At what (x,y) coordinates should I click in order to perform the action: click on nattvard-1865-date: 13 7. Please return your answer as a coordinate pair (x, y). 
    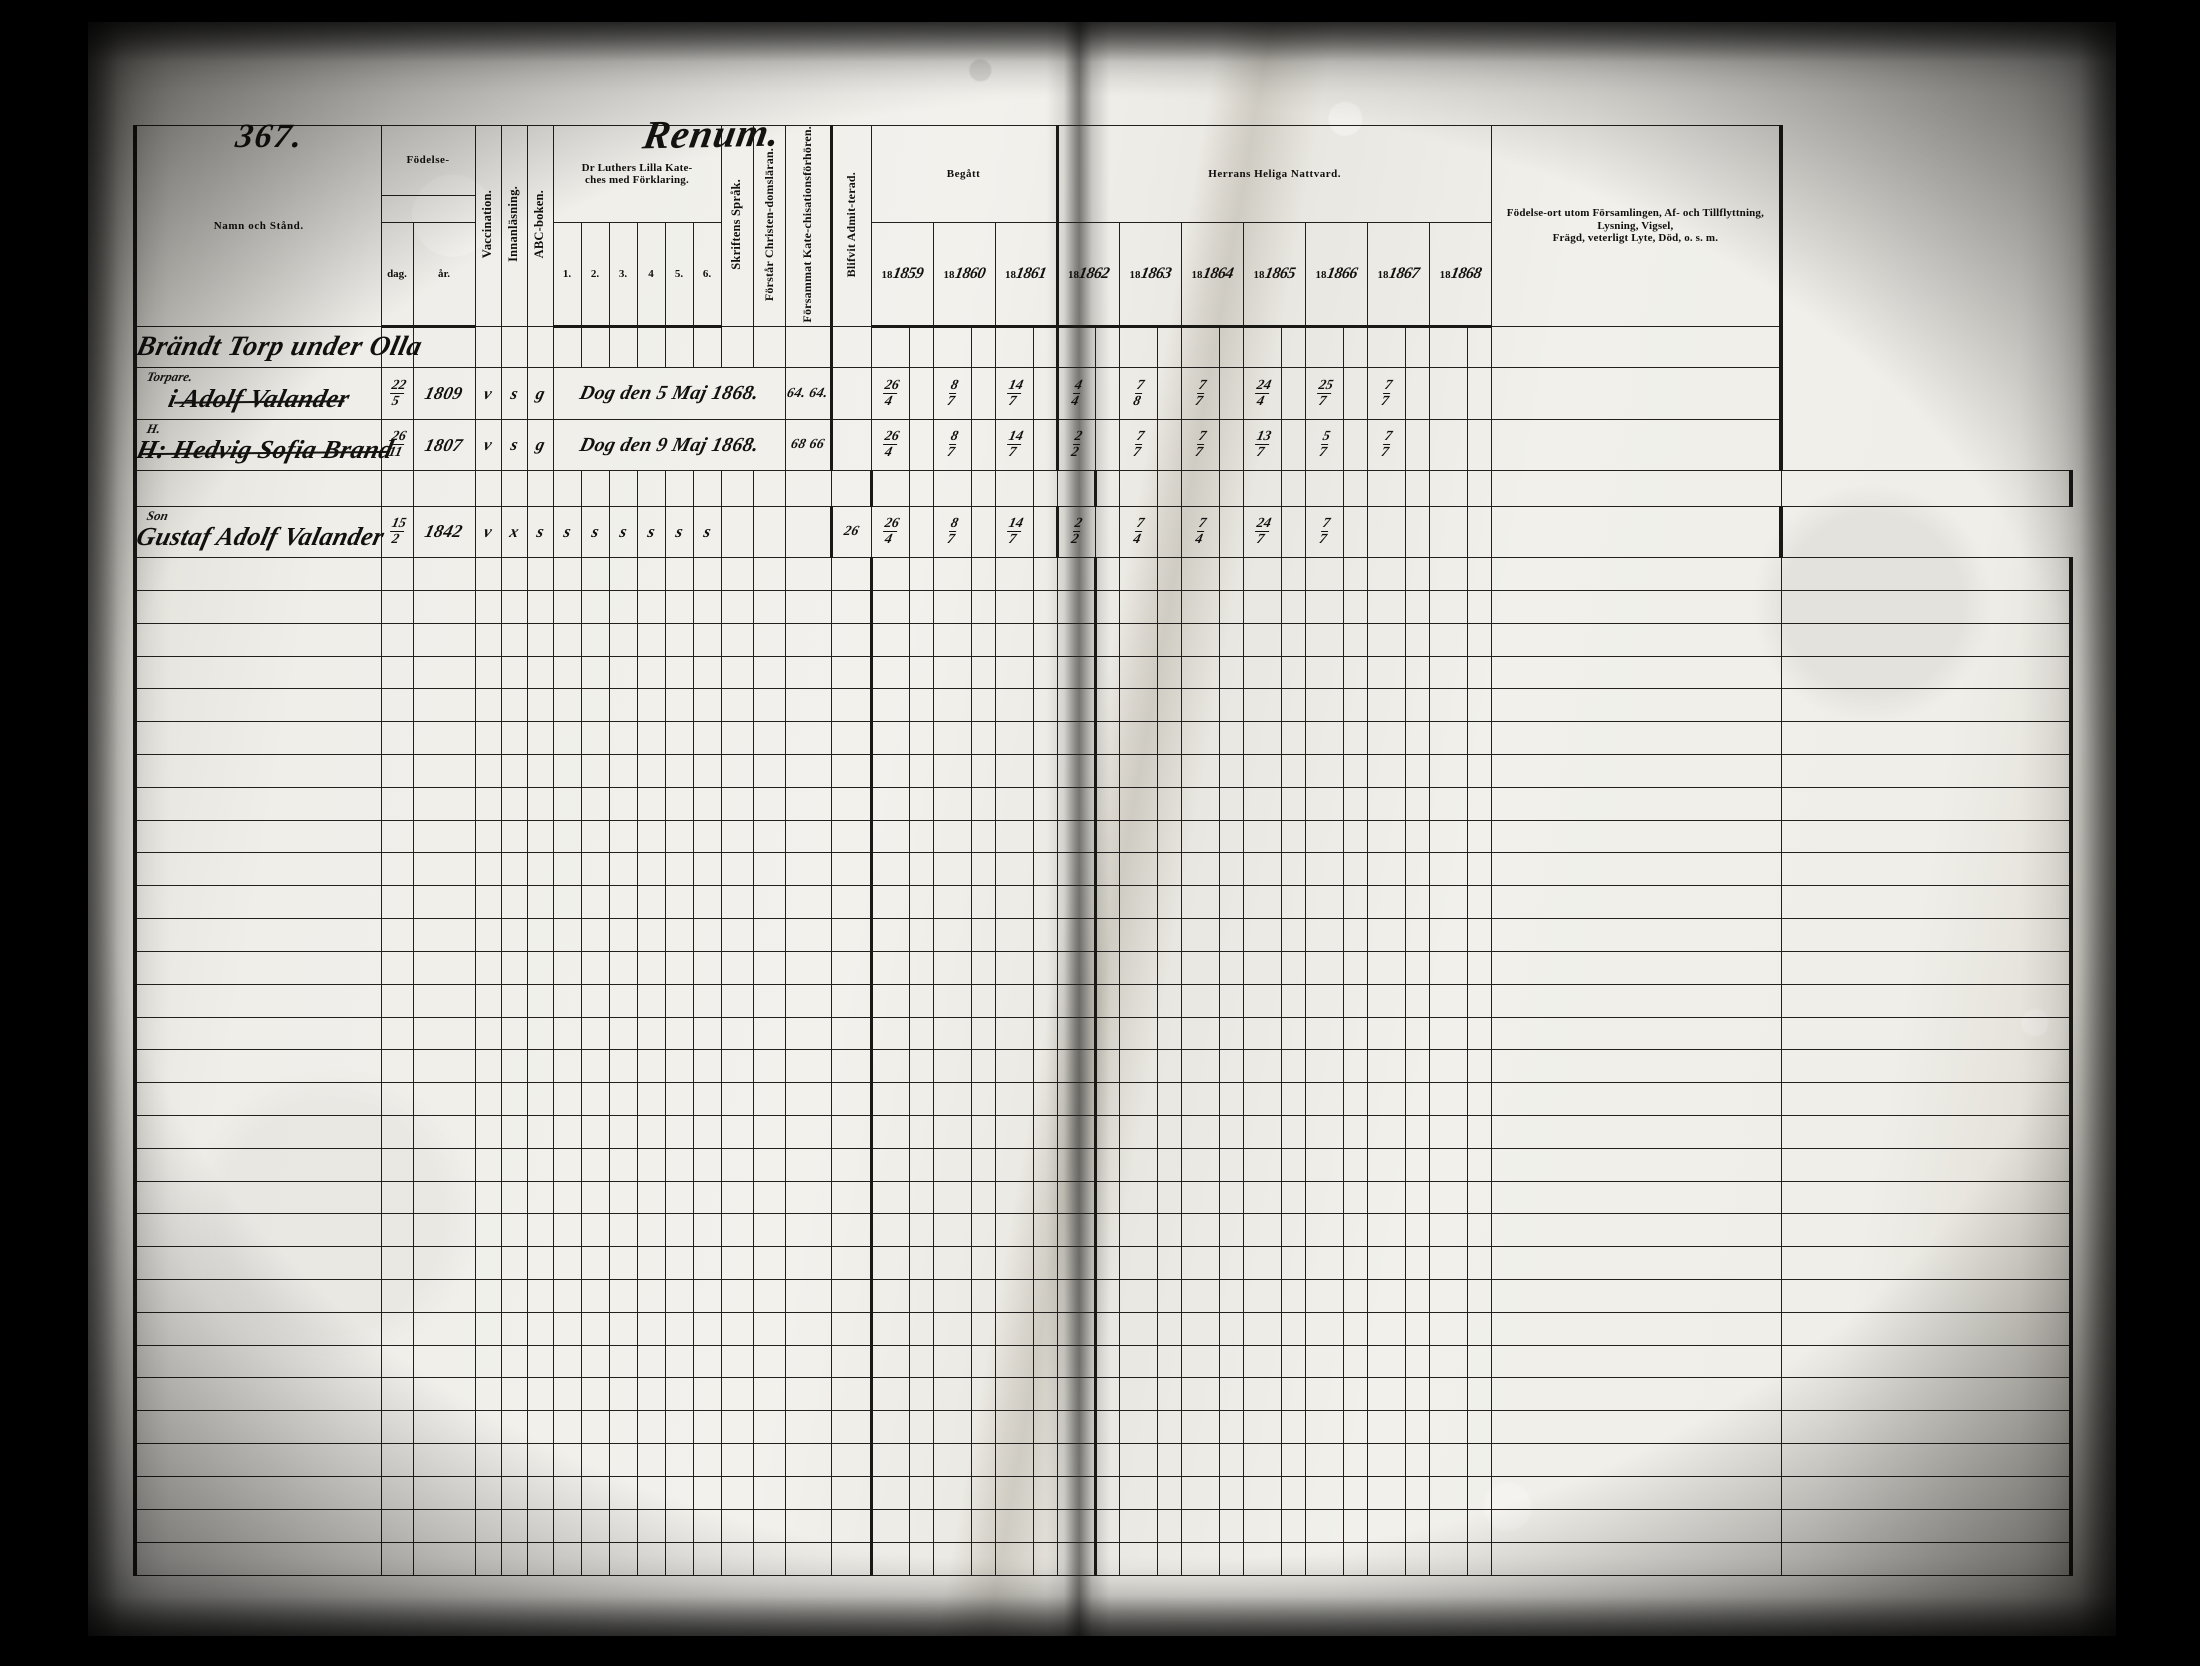
    Looking at the image, I should click on (1262, 445).